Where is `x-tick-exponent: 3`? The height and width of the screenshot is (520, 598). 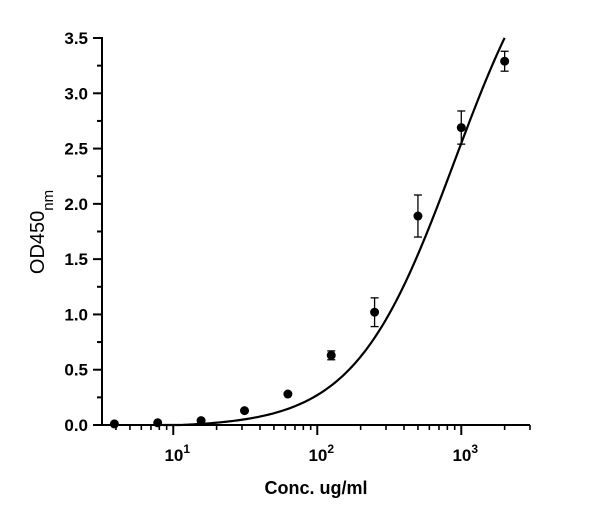
x-tick-exponent: 3 is located at coordinates (474, 449).